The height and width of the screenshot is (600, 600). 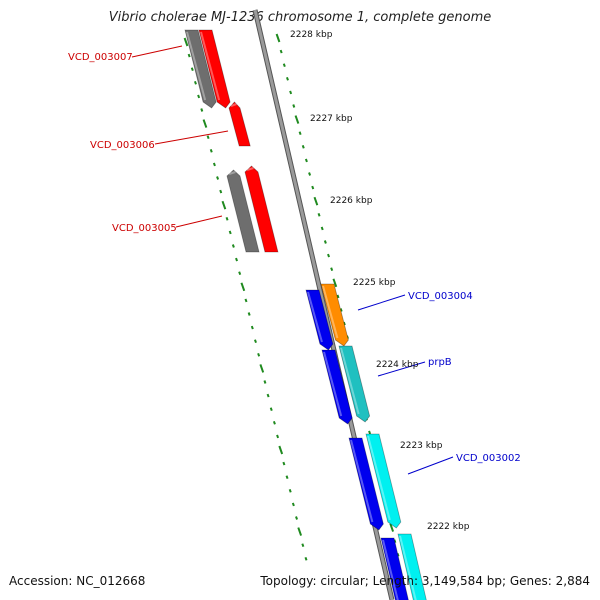 What do you see at coordinates (448, 527) in the screenshot?
I see `kbp-label-2222: 2222 kbp` at bounding box center [448, 527].